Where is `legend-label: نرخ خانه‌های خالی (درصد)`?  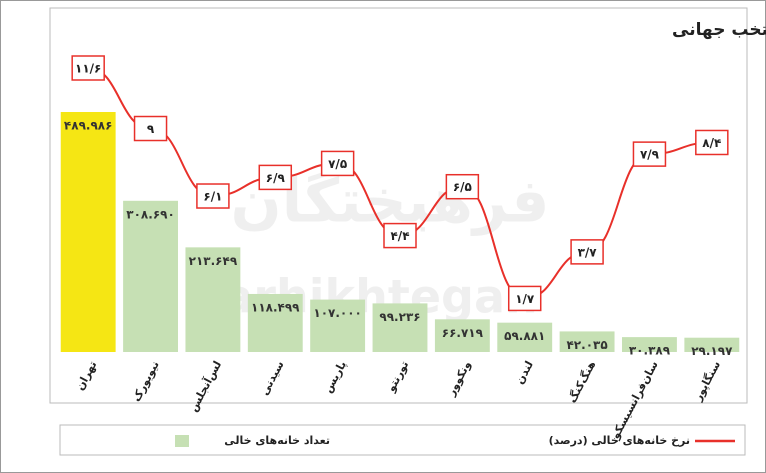
legend-label: نرخ خانه‌های خالی (درصد) is located at coordinates (619, 440).